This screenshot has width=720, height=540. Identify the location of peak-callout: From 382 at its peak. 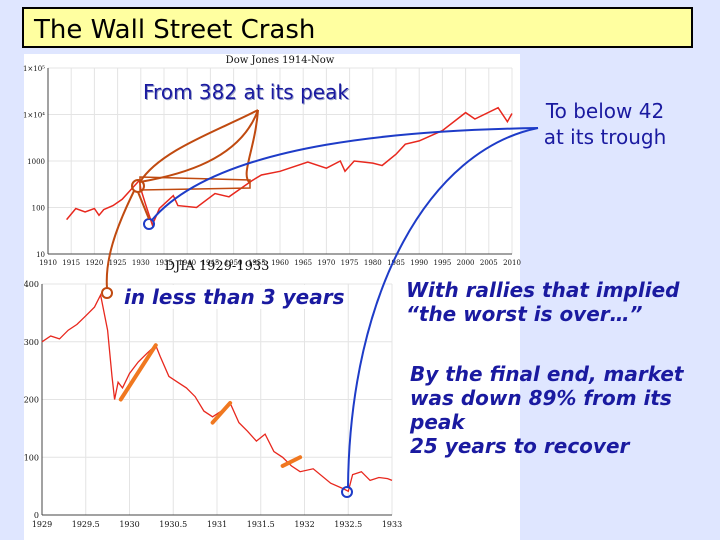
(246, 92).